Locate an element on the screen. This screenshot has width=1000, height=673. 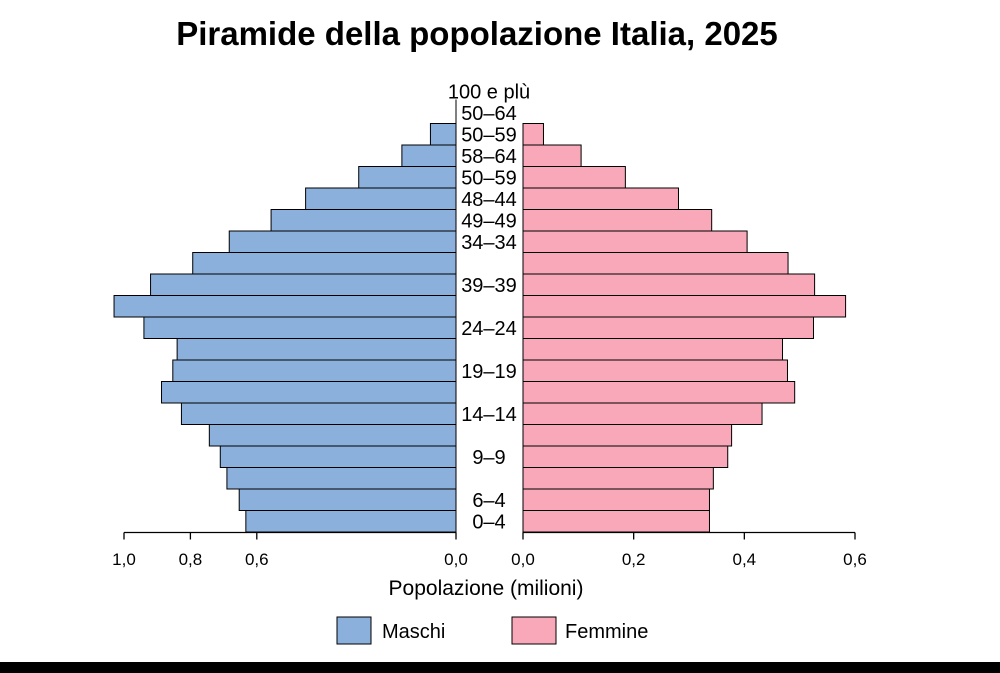
age-label: 0–4 is located at coordinates (488, 522).